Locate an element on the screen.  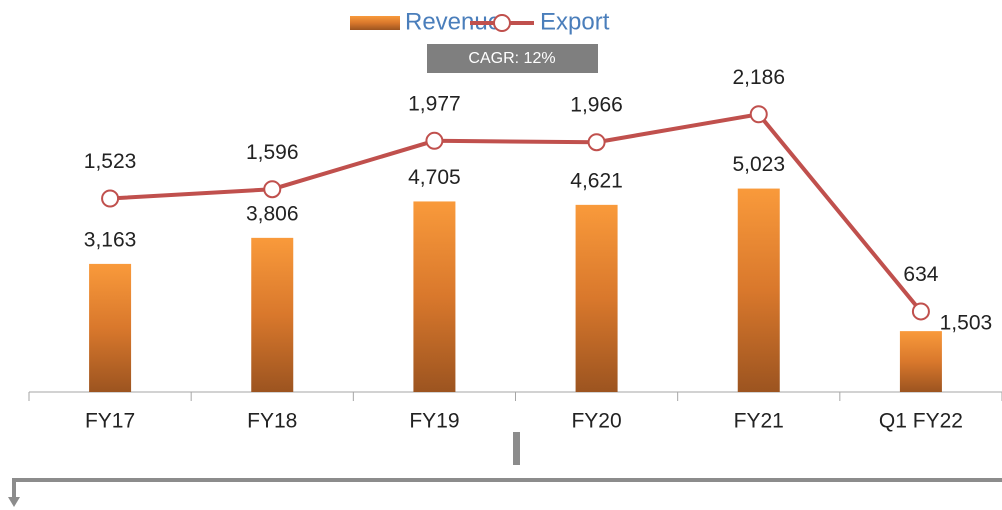
annotation-box is located at coordinates (512, 58).